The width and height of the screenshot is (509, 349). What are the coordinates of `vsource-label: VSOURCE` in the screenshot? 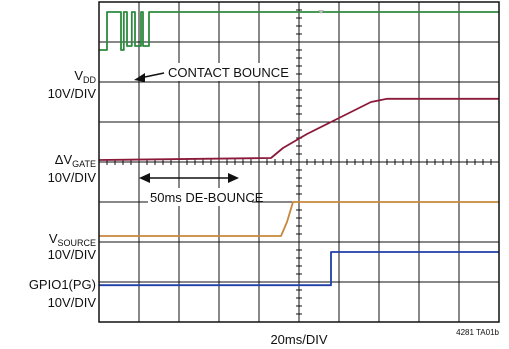 It's located at (72, 239).